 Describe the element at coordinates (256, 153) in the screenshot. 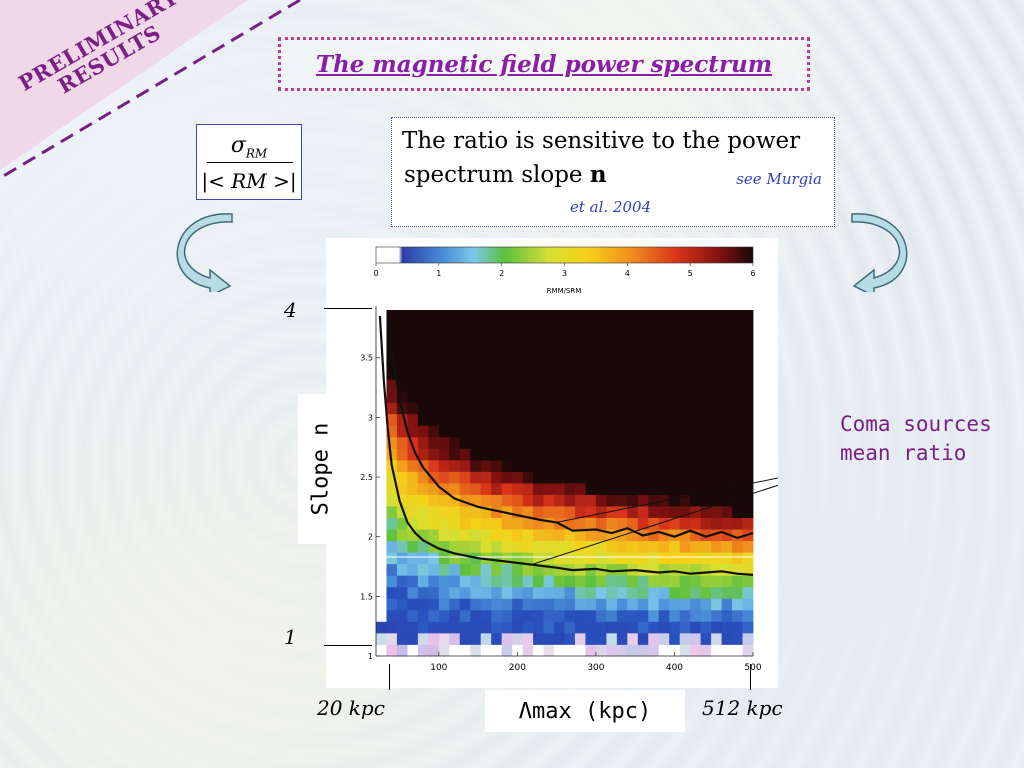

I see `formula-sub: RM` at that location.